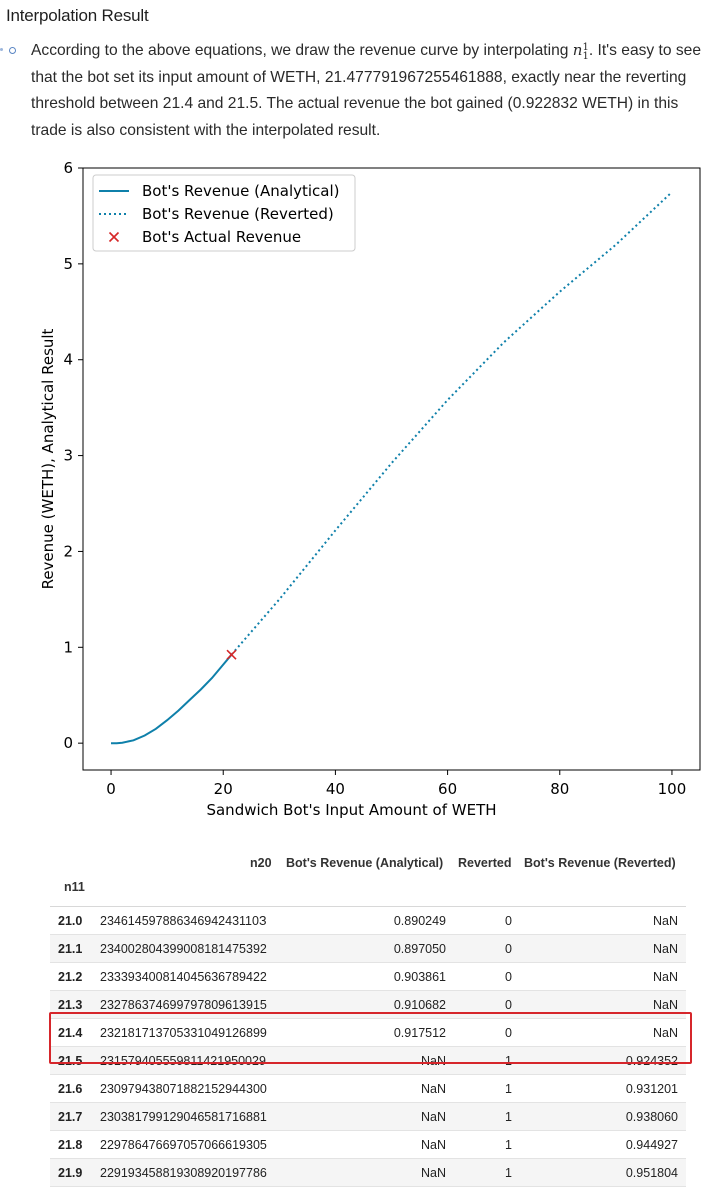 The width and height of the screenshot is (722, 1187). What do you see at coordinates (651, 1117) in the screenshot?
I see `cell-reverted-revenue: 0.938060` at bounding box center [651, 1117].